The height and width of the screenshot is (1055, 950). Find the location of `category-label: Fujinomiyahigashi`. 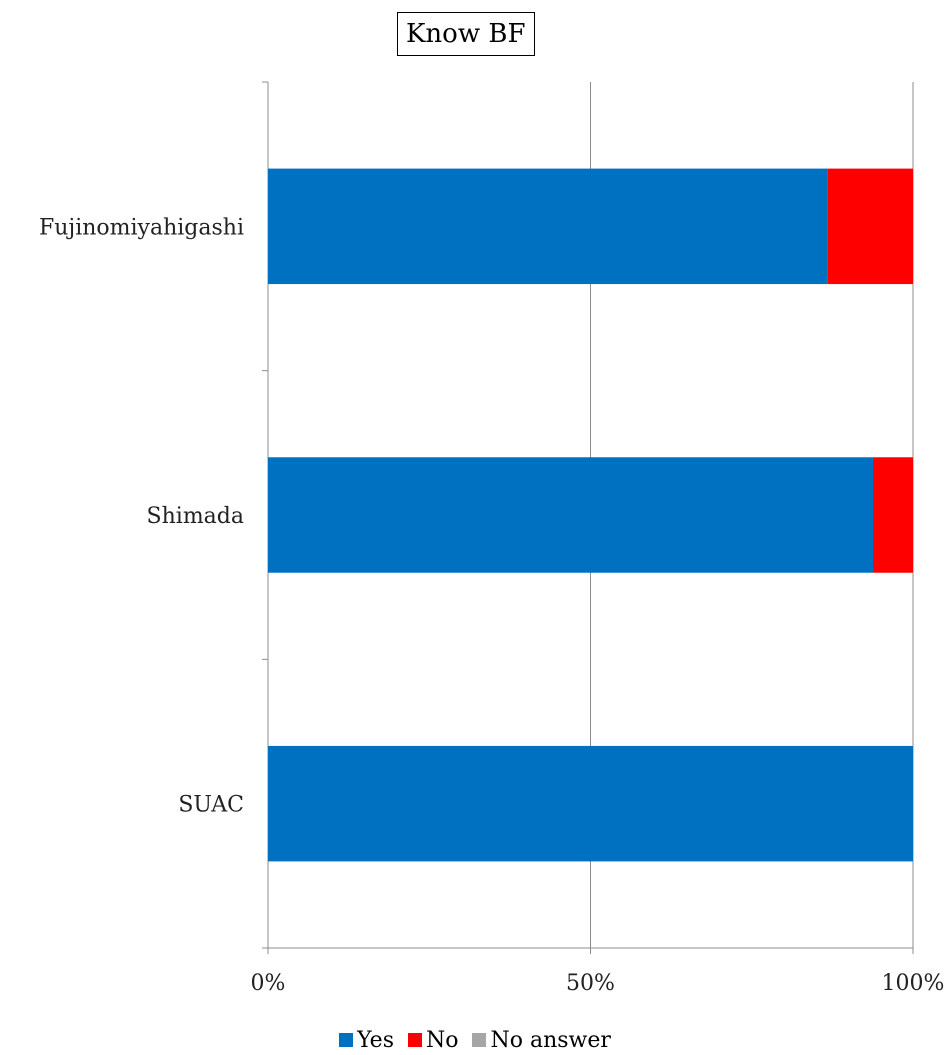

category-label: Fujinomiyahigashi is located at coordinates (141, 227).